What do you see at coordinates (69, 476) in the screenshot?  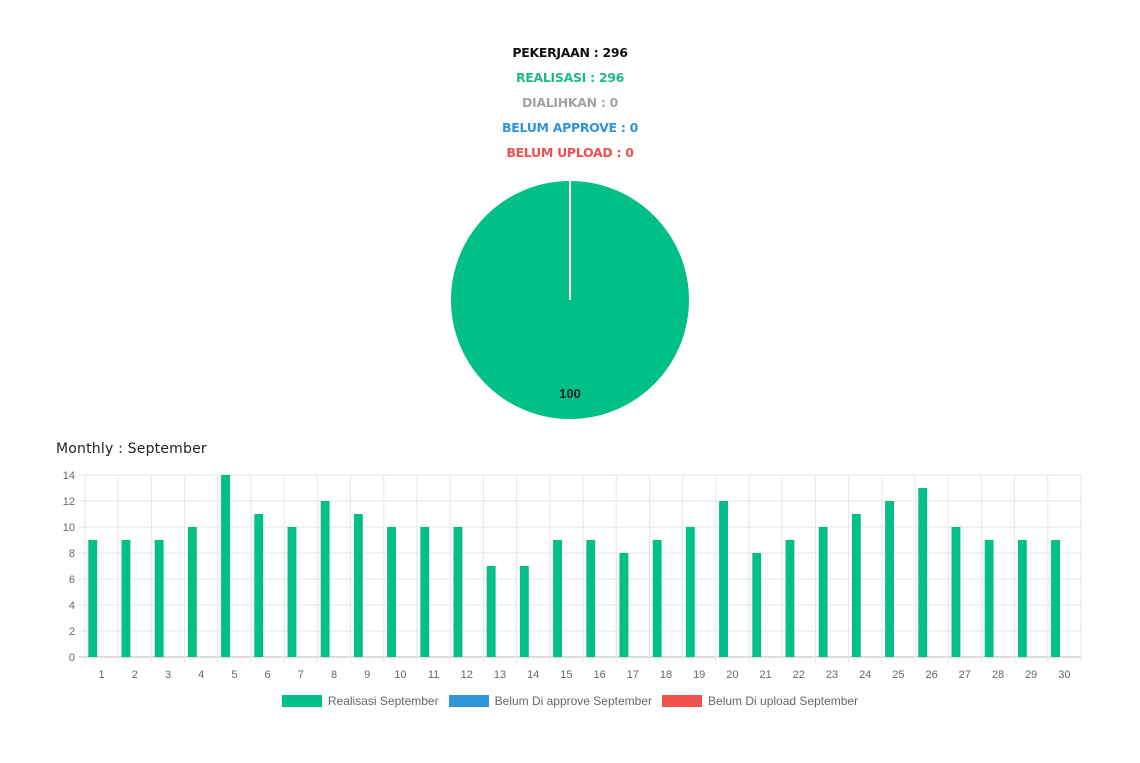 I see `y-tick-label: 14` at bounding box center [69, 476].